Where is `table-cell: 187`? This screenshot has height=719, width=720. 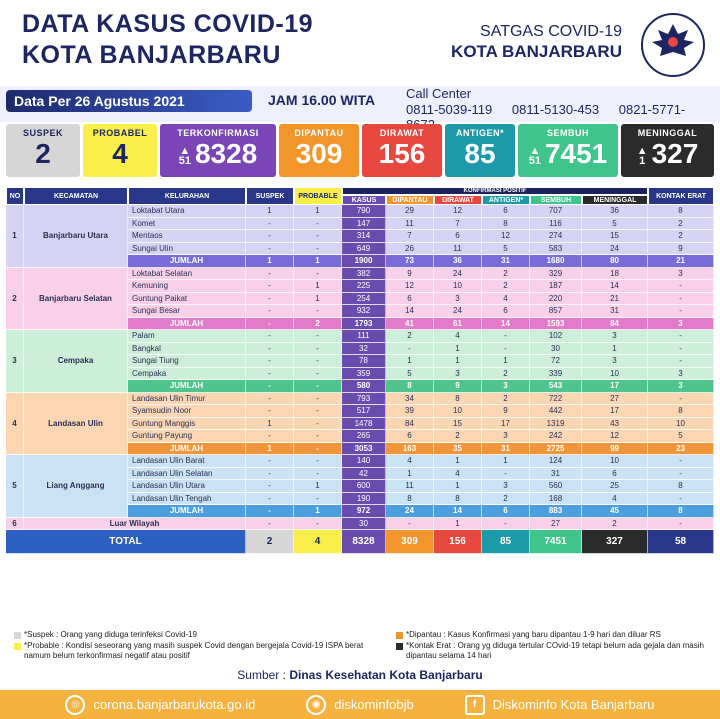
table-cell: 187 is located at coordinates (556, 286).